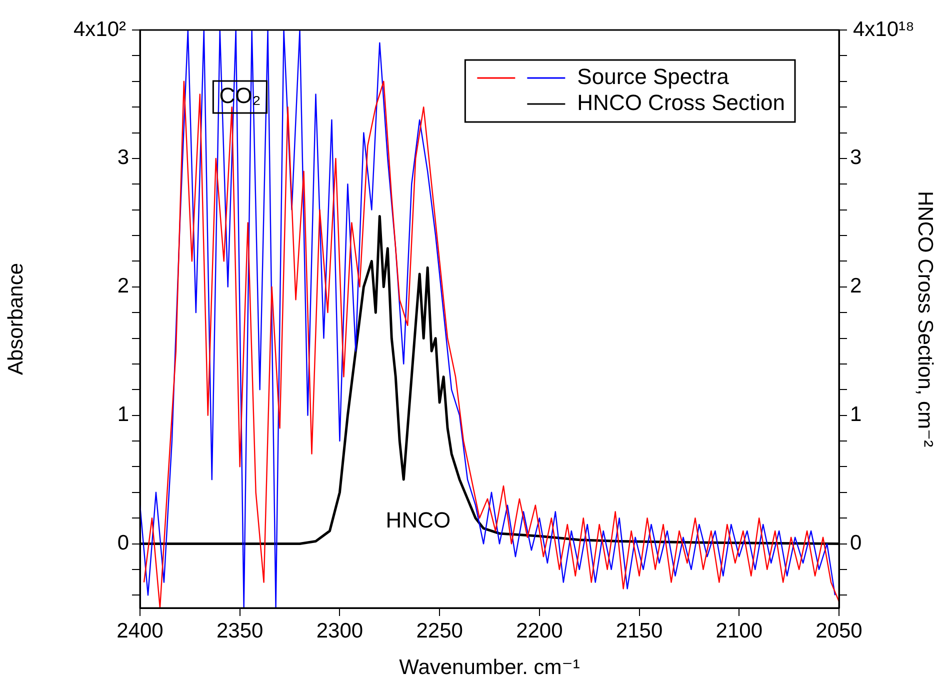 This screenshot has width=941, height=685. Describe the element at coordinates (539, 630) in the screenshot. I see `x-tick-label: 2200` at that location.